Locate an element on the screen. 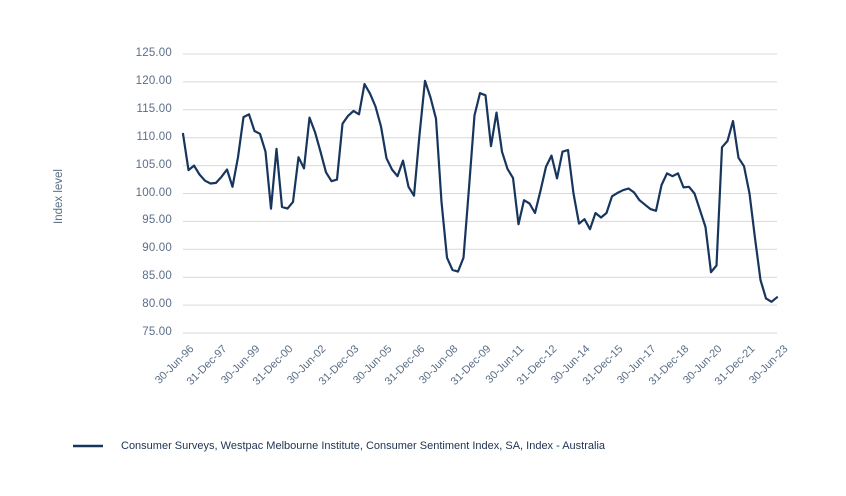  y-tick-label: 110.00 is located at coordinates (154, 136).